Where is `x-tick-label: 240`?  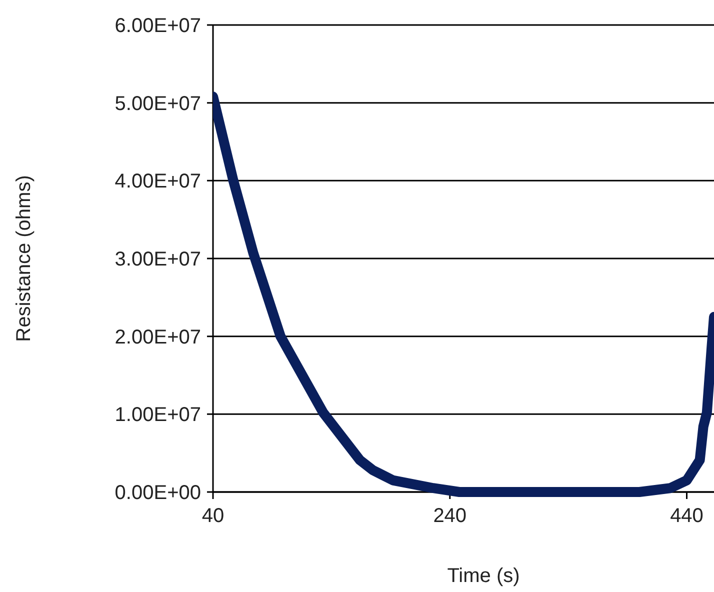
x-tick-label: 240 is located at coordinates (450, 516).